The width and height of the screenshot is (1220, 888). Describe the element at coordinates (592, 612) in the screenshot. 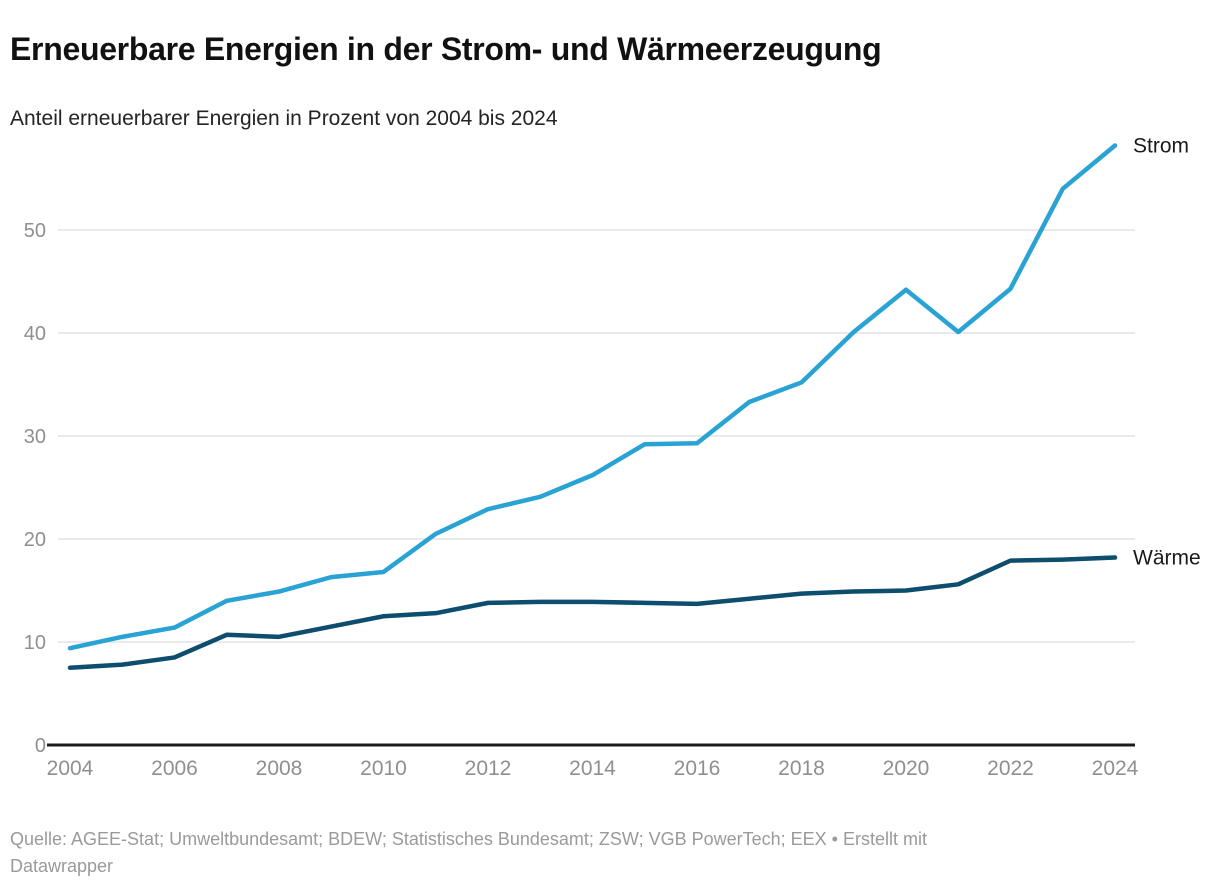

I see `line-waerme` at that location.